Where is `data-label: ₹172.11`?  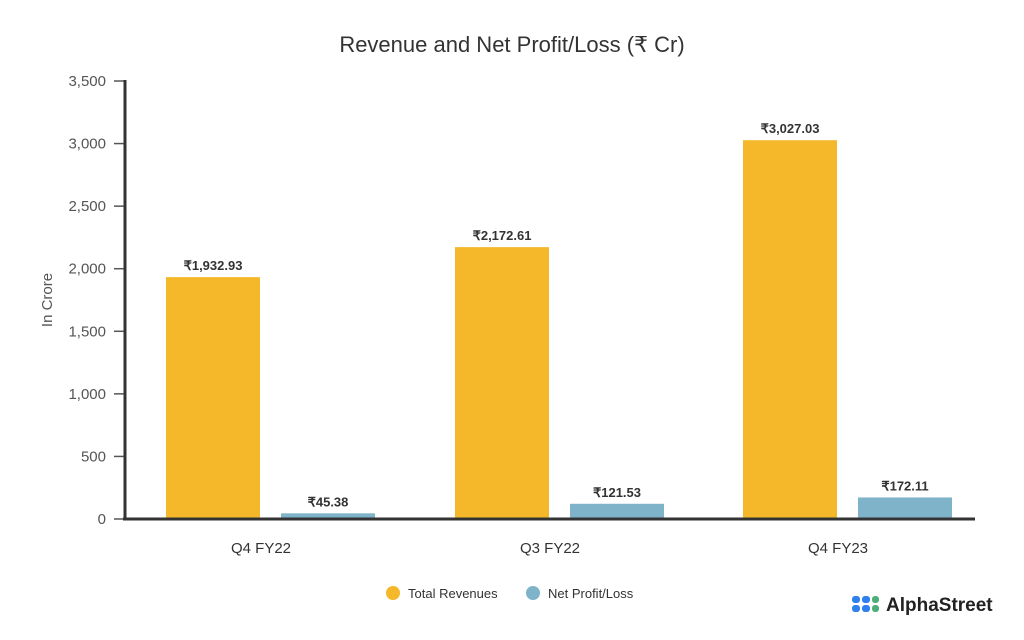 data-label: ₹172.11 is located at coordinates (904, 485).